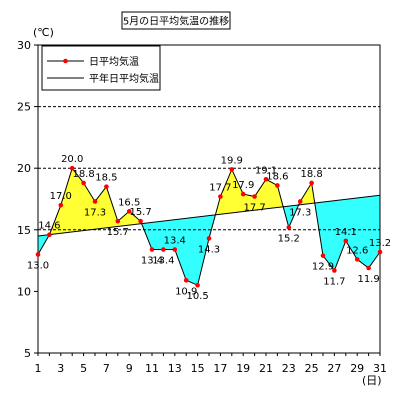 The width and height of the screenshot is (400, 400). Describe the element at coordinates (24, 45) in the screenshot. I see `y-tick-label: 30` at that location.